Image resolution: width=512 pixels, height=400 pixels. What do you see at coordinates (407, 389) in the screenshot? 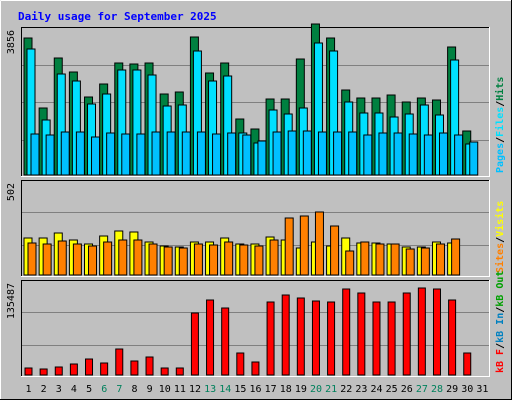
I see `x-tick-label: 26` at bounding box center [407, 389].